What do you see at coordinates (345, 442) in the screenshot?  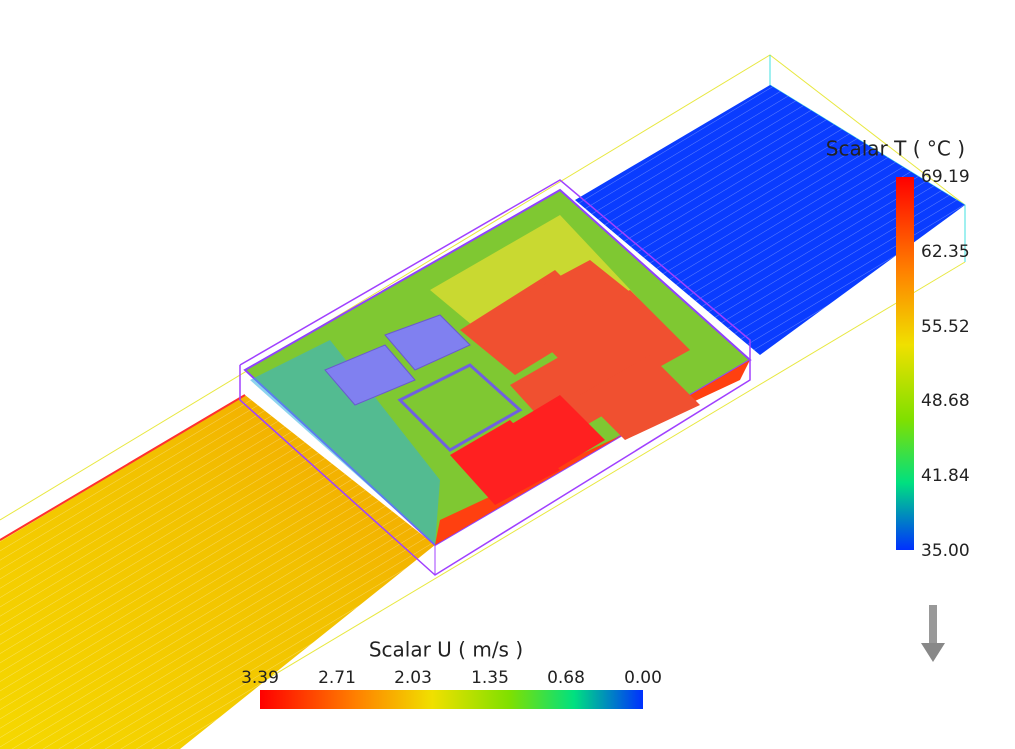 I see `board-zone` at bounding box center [345, 442].